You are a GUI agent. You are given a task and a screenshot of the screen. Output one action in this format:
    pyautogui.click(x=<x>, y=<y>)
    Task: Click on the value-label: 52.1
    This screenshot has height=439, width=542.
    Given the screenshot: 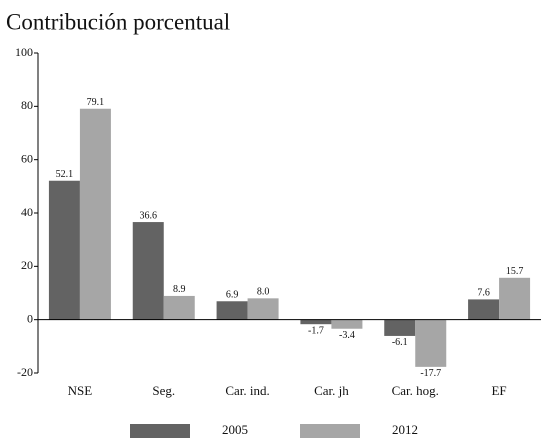 What is the action you would take?
    pyautogui.click(x=65, y=174)
    